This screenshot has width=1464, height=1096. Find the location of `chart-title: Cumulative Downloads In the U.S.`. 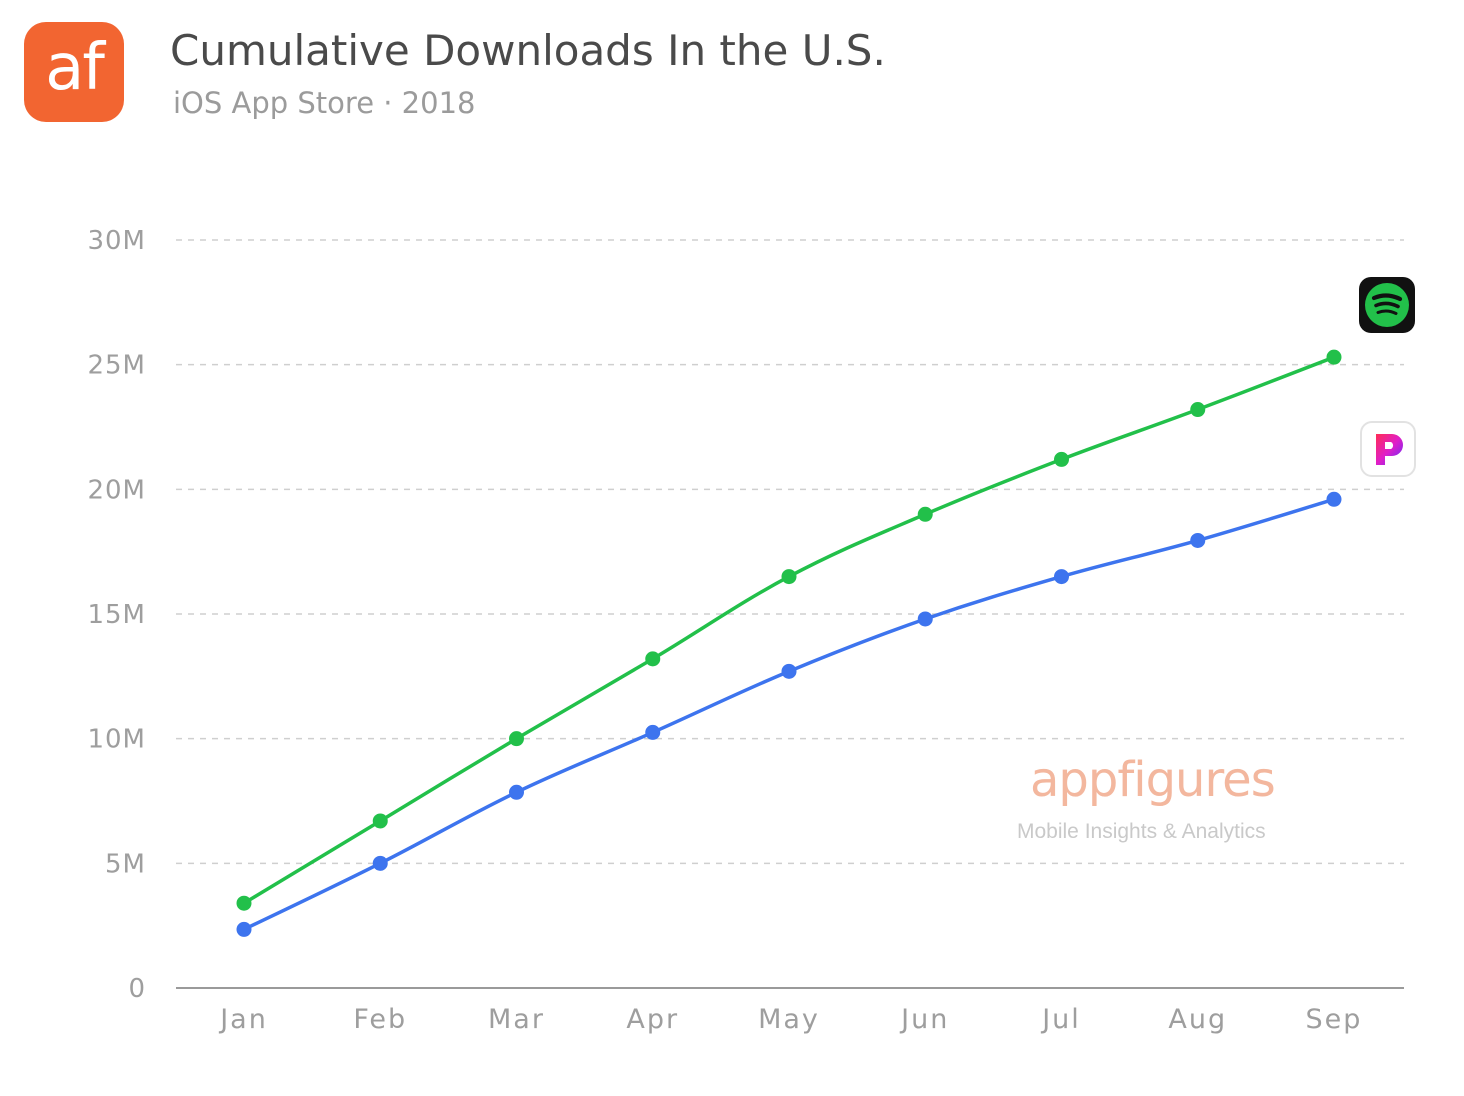

chart-title: Cumulative Downloads In the U.S. is located at coordinates (528, 50).